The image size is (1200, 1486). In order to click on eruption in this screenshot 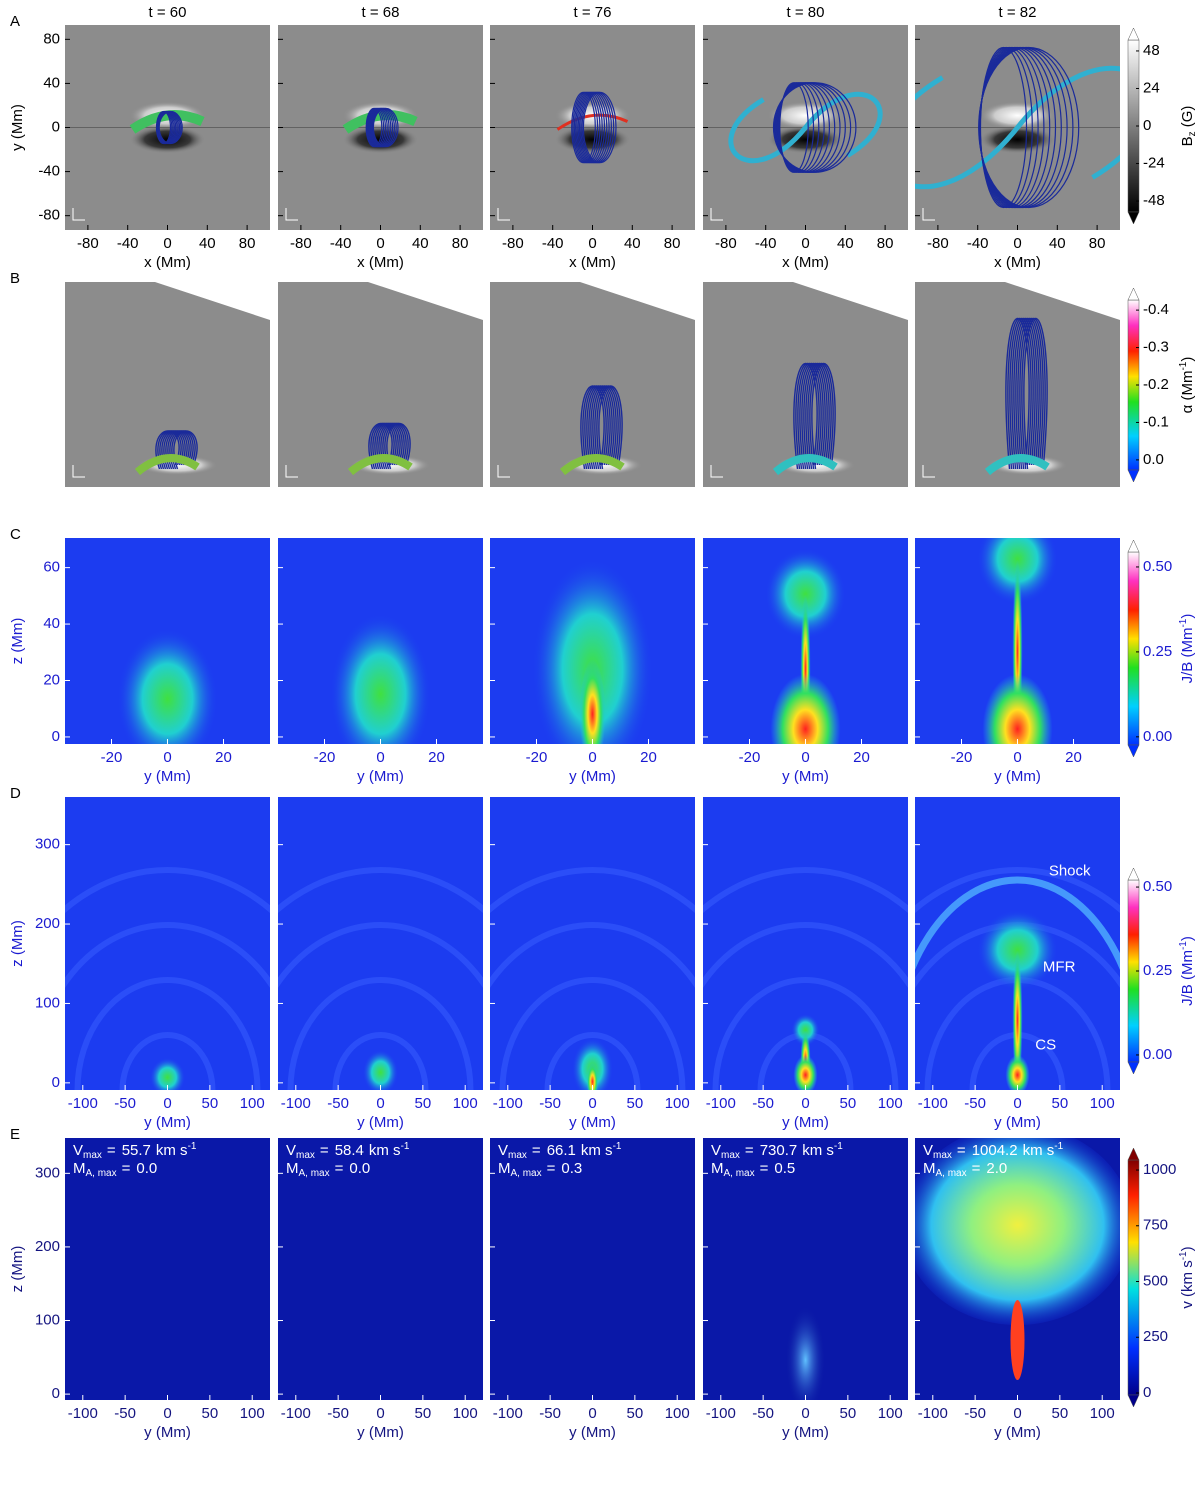, I will do `click(1017, 1231)`.